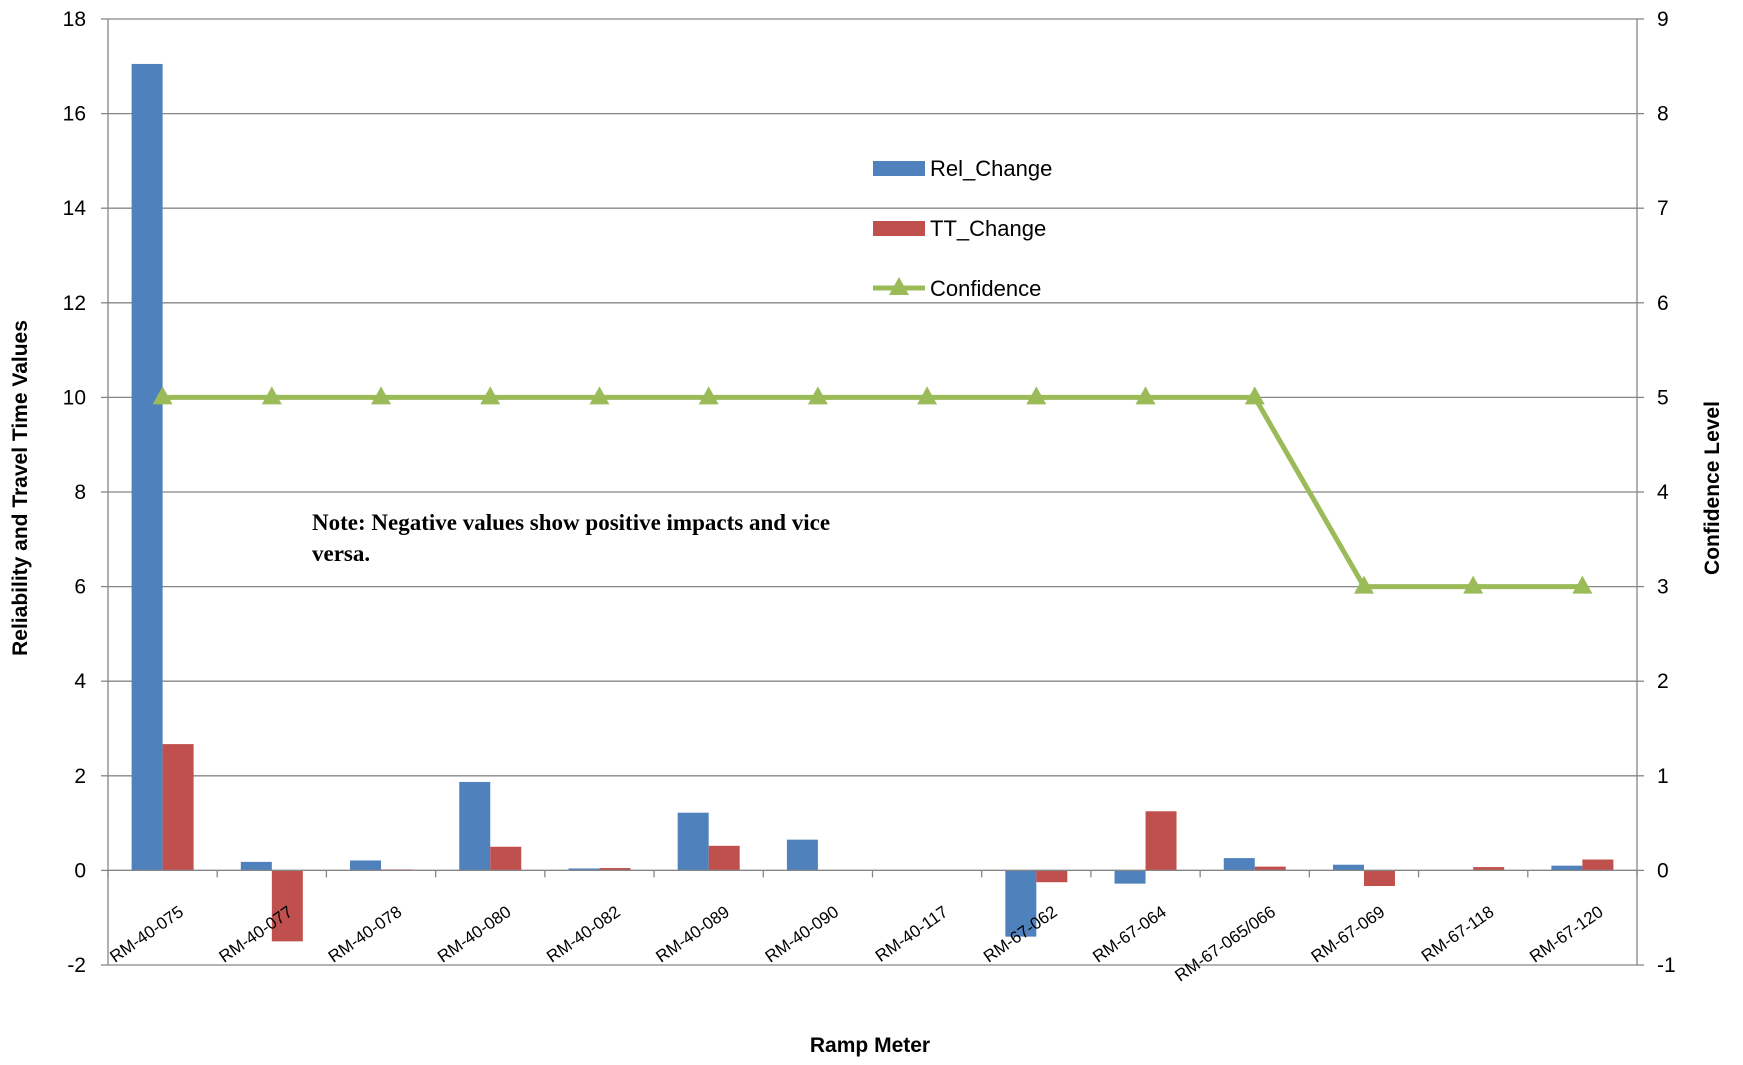  What do you see at coordinates (1348, 934) in the screenshot?
I see `x-category-label: RM-67-069` at bounding box center [1348, 934].